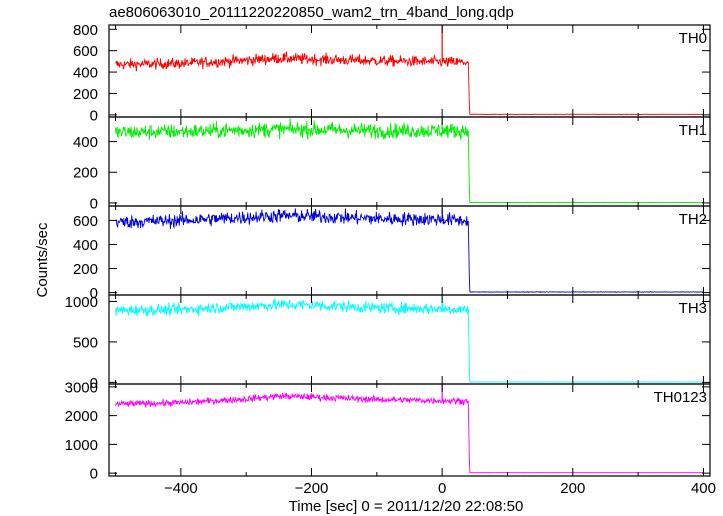 Image resolution: width=723 pixels, height=516 pixels. Describe the element at coordinates (693, 130) in the screenshot. I see `panel-label-th1: TH1` at that location.